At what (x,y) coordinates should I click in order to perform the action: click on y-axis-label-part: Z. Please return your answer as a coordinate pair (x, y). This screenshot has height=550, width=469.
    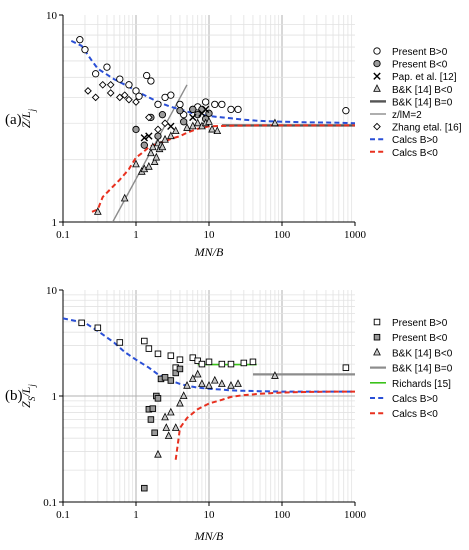
    Looking at the image, I should click on (26, 404).